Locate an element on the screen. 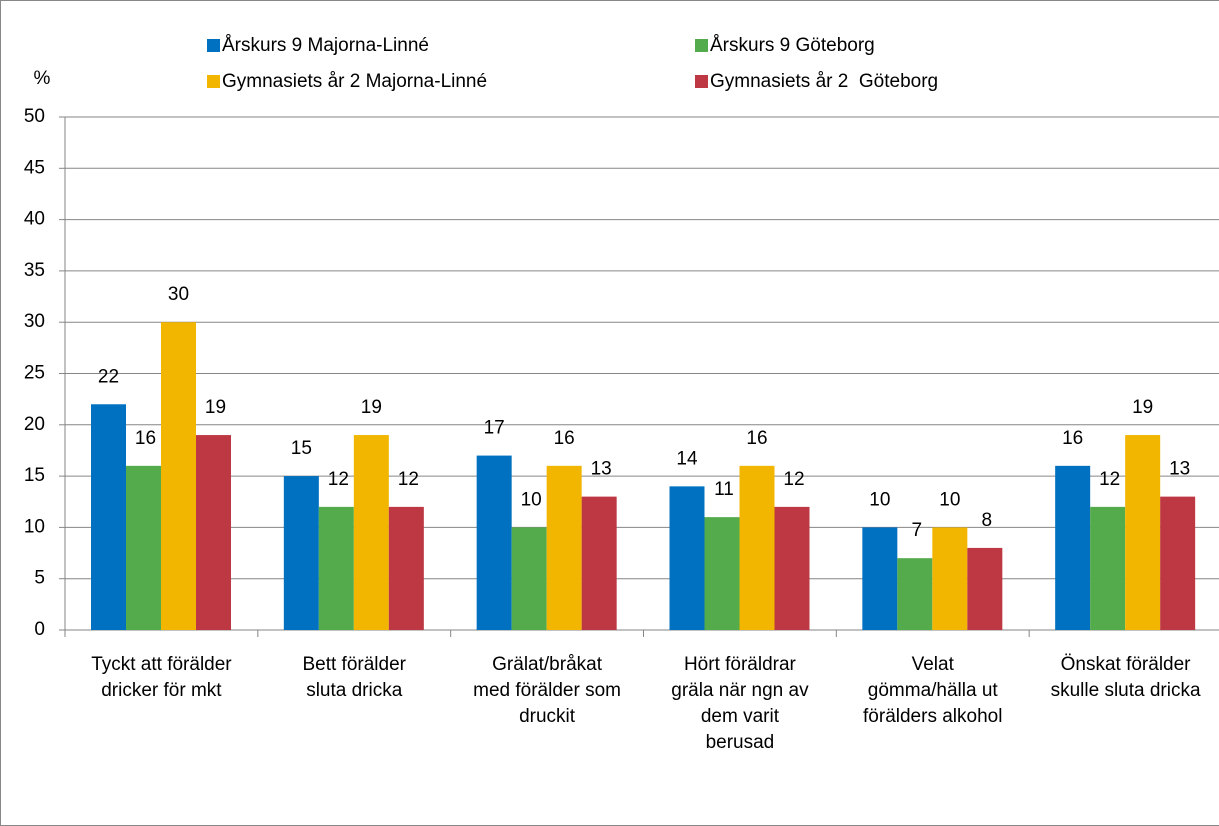 This screenshot has height=826, width=1219. data-label: 17 is located at coordinates (494, 428).